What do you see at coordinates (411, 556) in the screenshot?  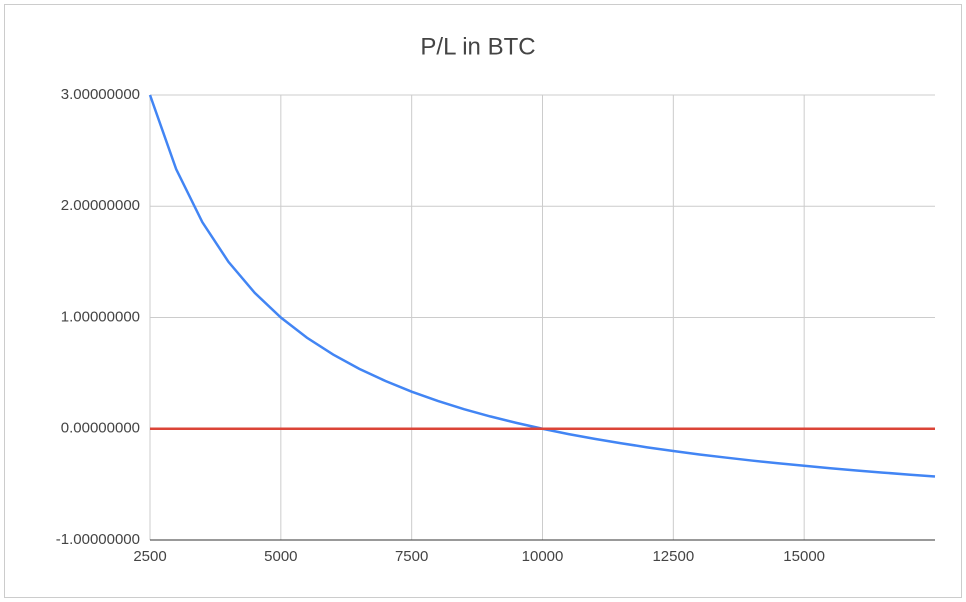 I see `x-tick-label: 7500` at bounding box center [411, 556].